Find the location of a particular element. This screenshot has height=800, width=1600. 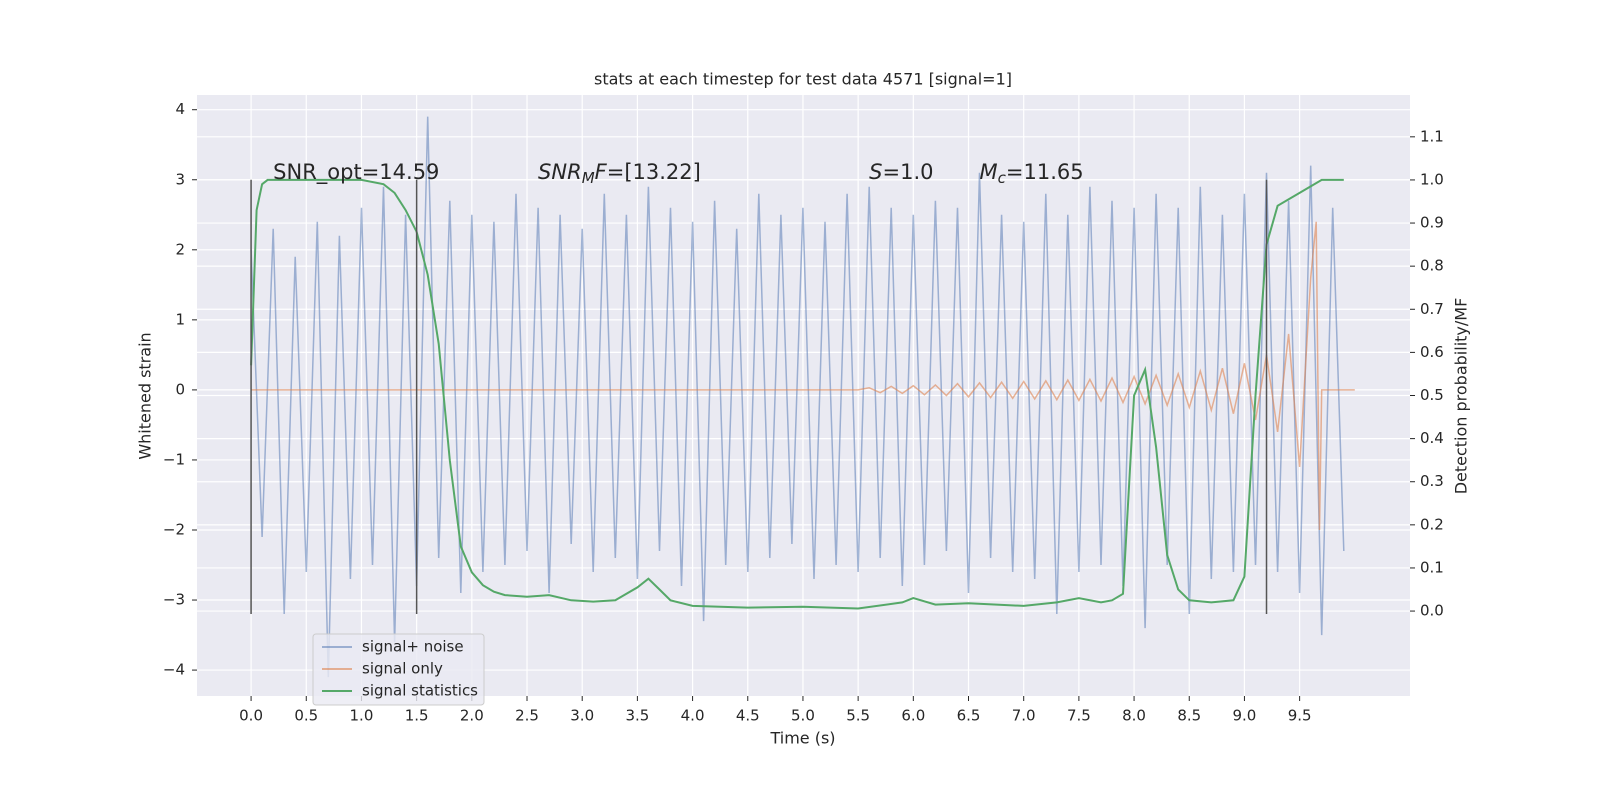

x-tick-label: 6.5 is located at coordinates (969, 716).